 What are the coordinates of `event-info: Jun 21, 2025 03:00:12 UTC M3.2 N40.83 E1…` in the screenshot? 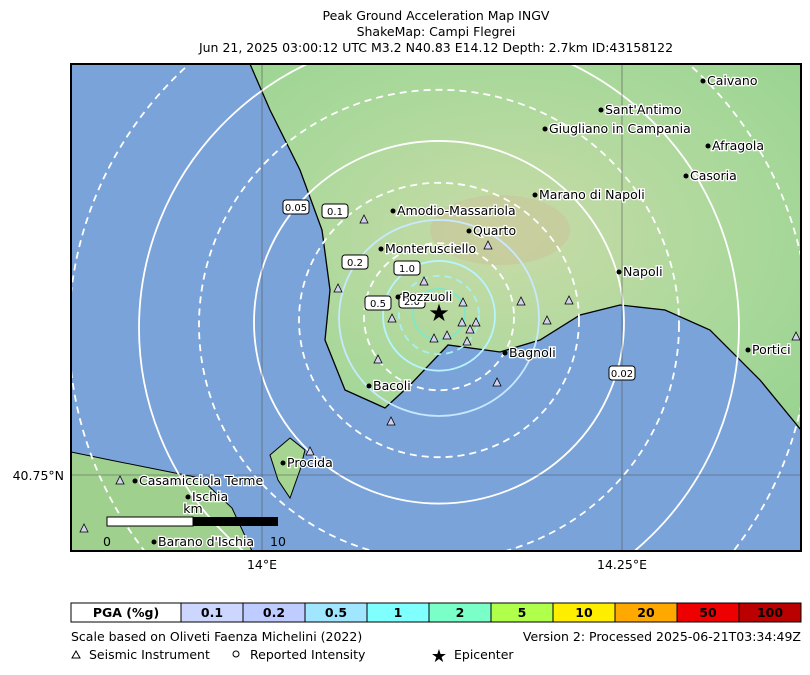 It's located at (435, 47).